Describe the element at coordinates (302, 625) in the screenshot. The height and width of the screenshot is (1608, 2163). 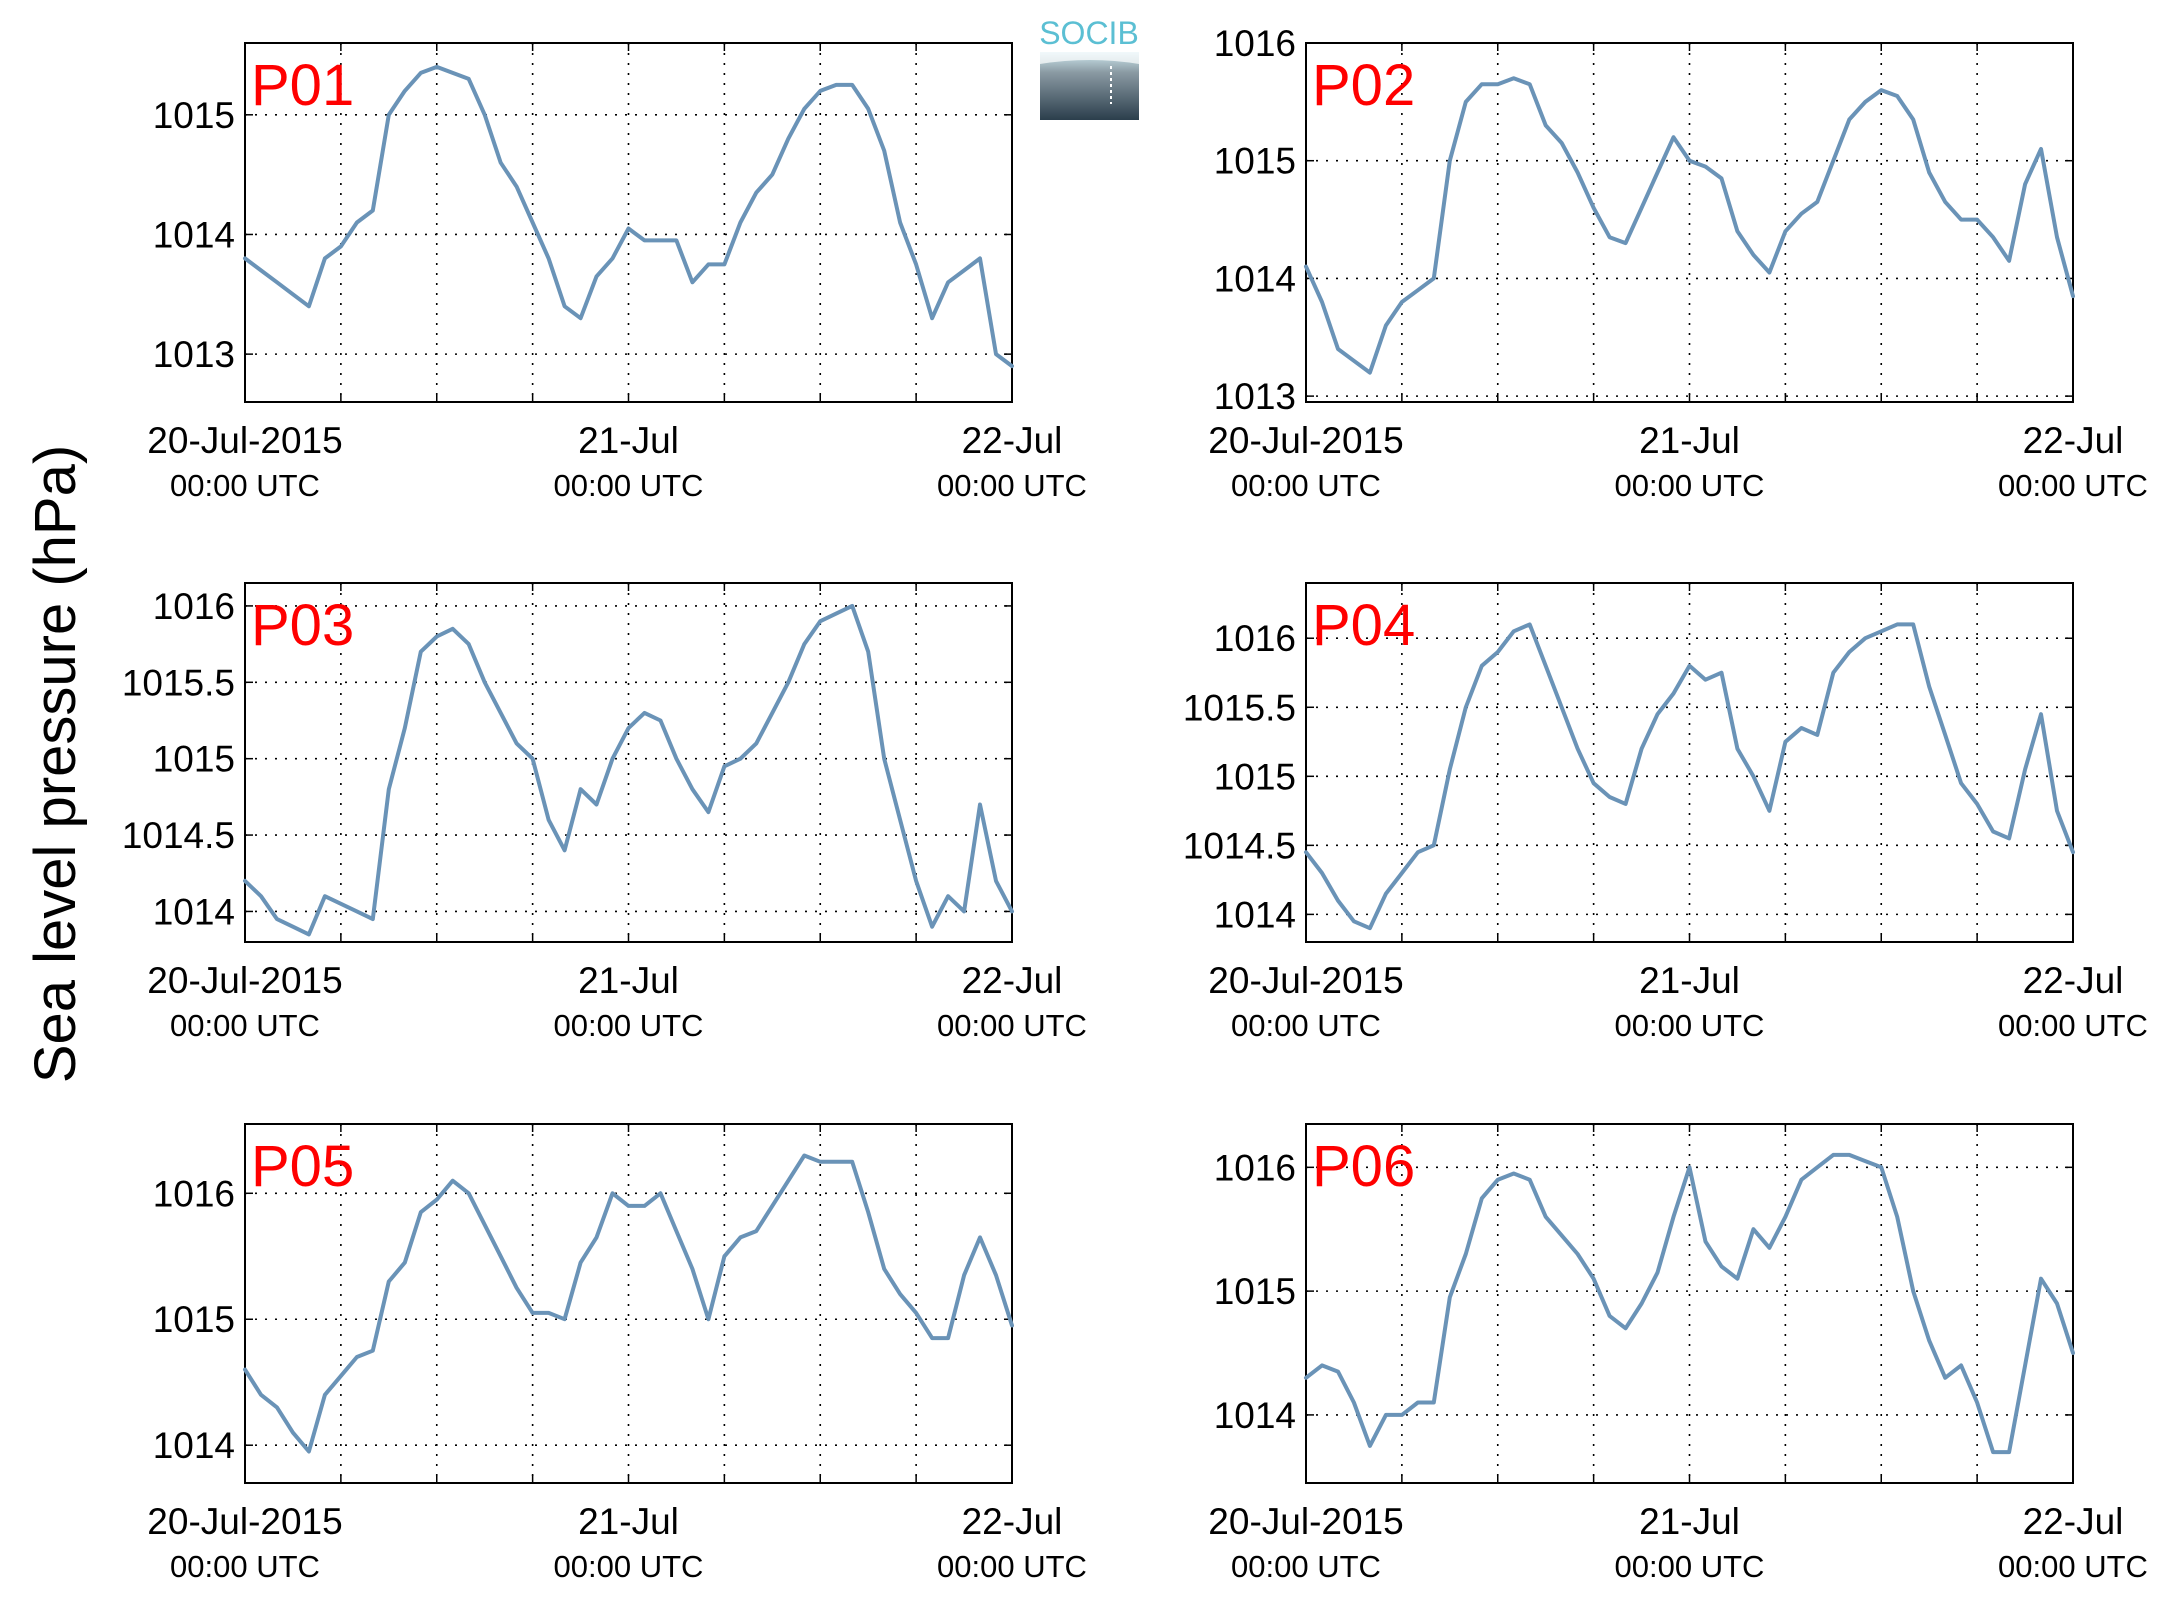
I see `panel-label: P03` at that location.